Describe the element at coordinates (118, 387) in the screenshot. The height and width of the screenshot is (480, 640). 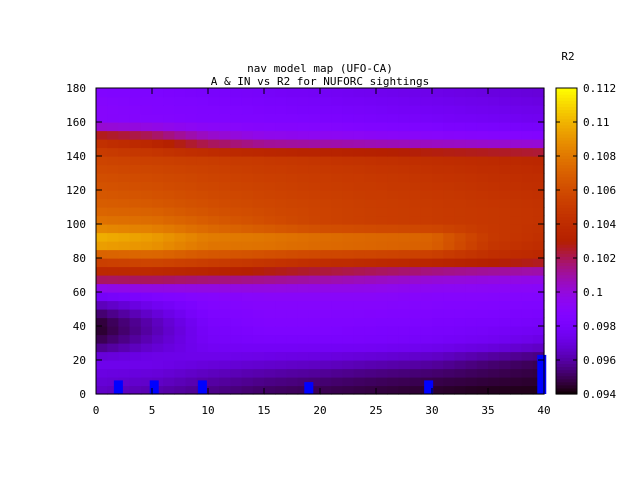
I see `data-marker` at that location.